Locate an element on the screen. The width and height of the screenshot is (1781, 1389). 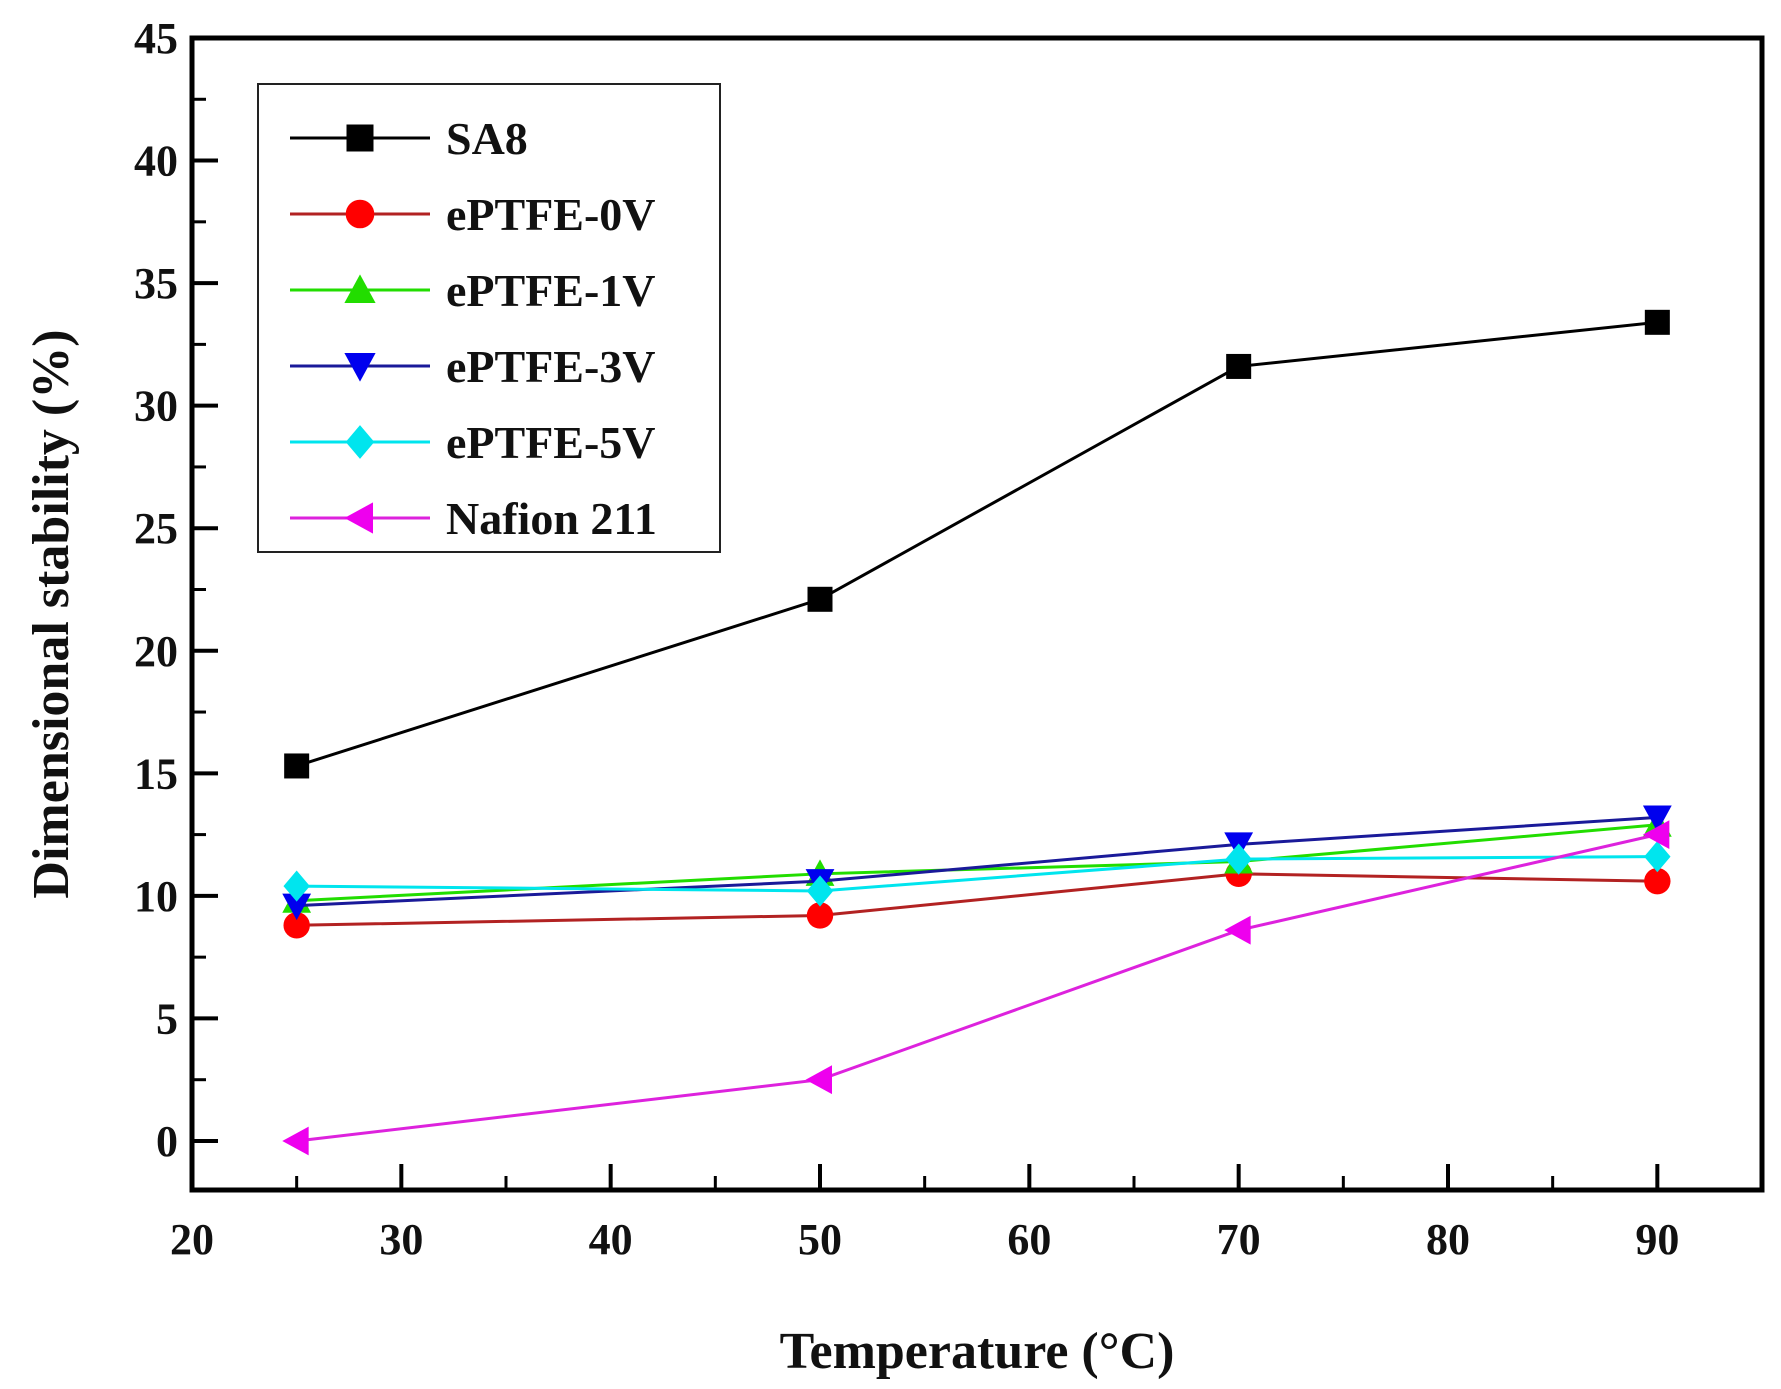
y-tick-label: 25 is located at coordinates (156, 528).